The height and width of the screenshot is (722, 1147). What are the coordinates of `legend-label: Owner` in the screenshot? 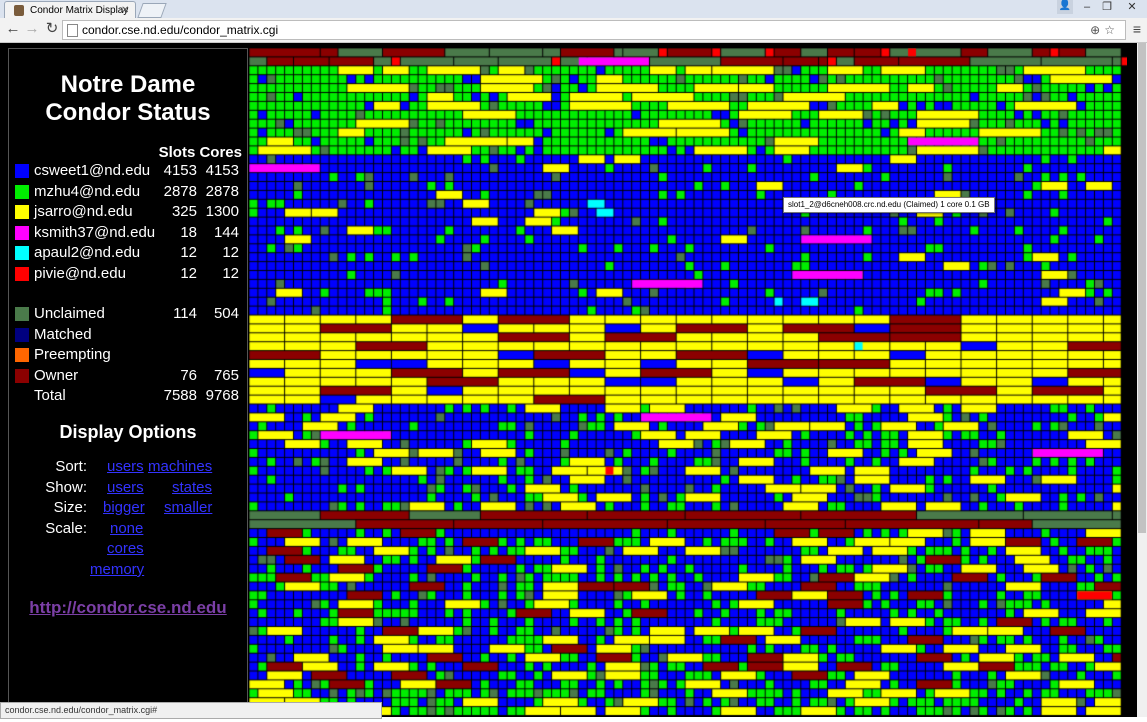 It's located at (56, 375).